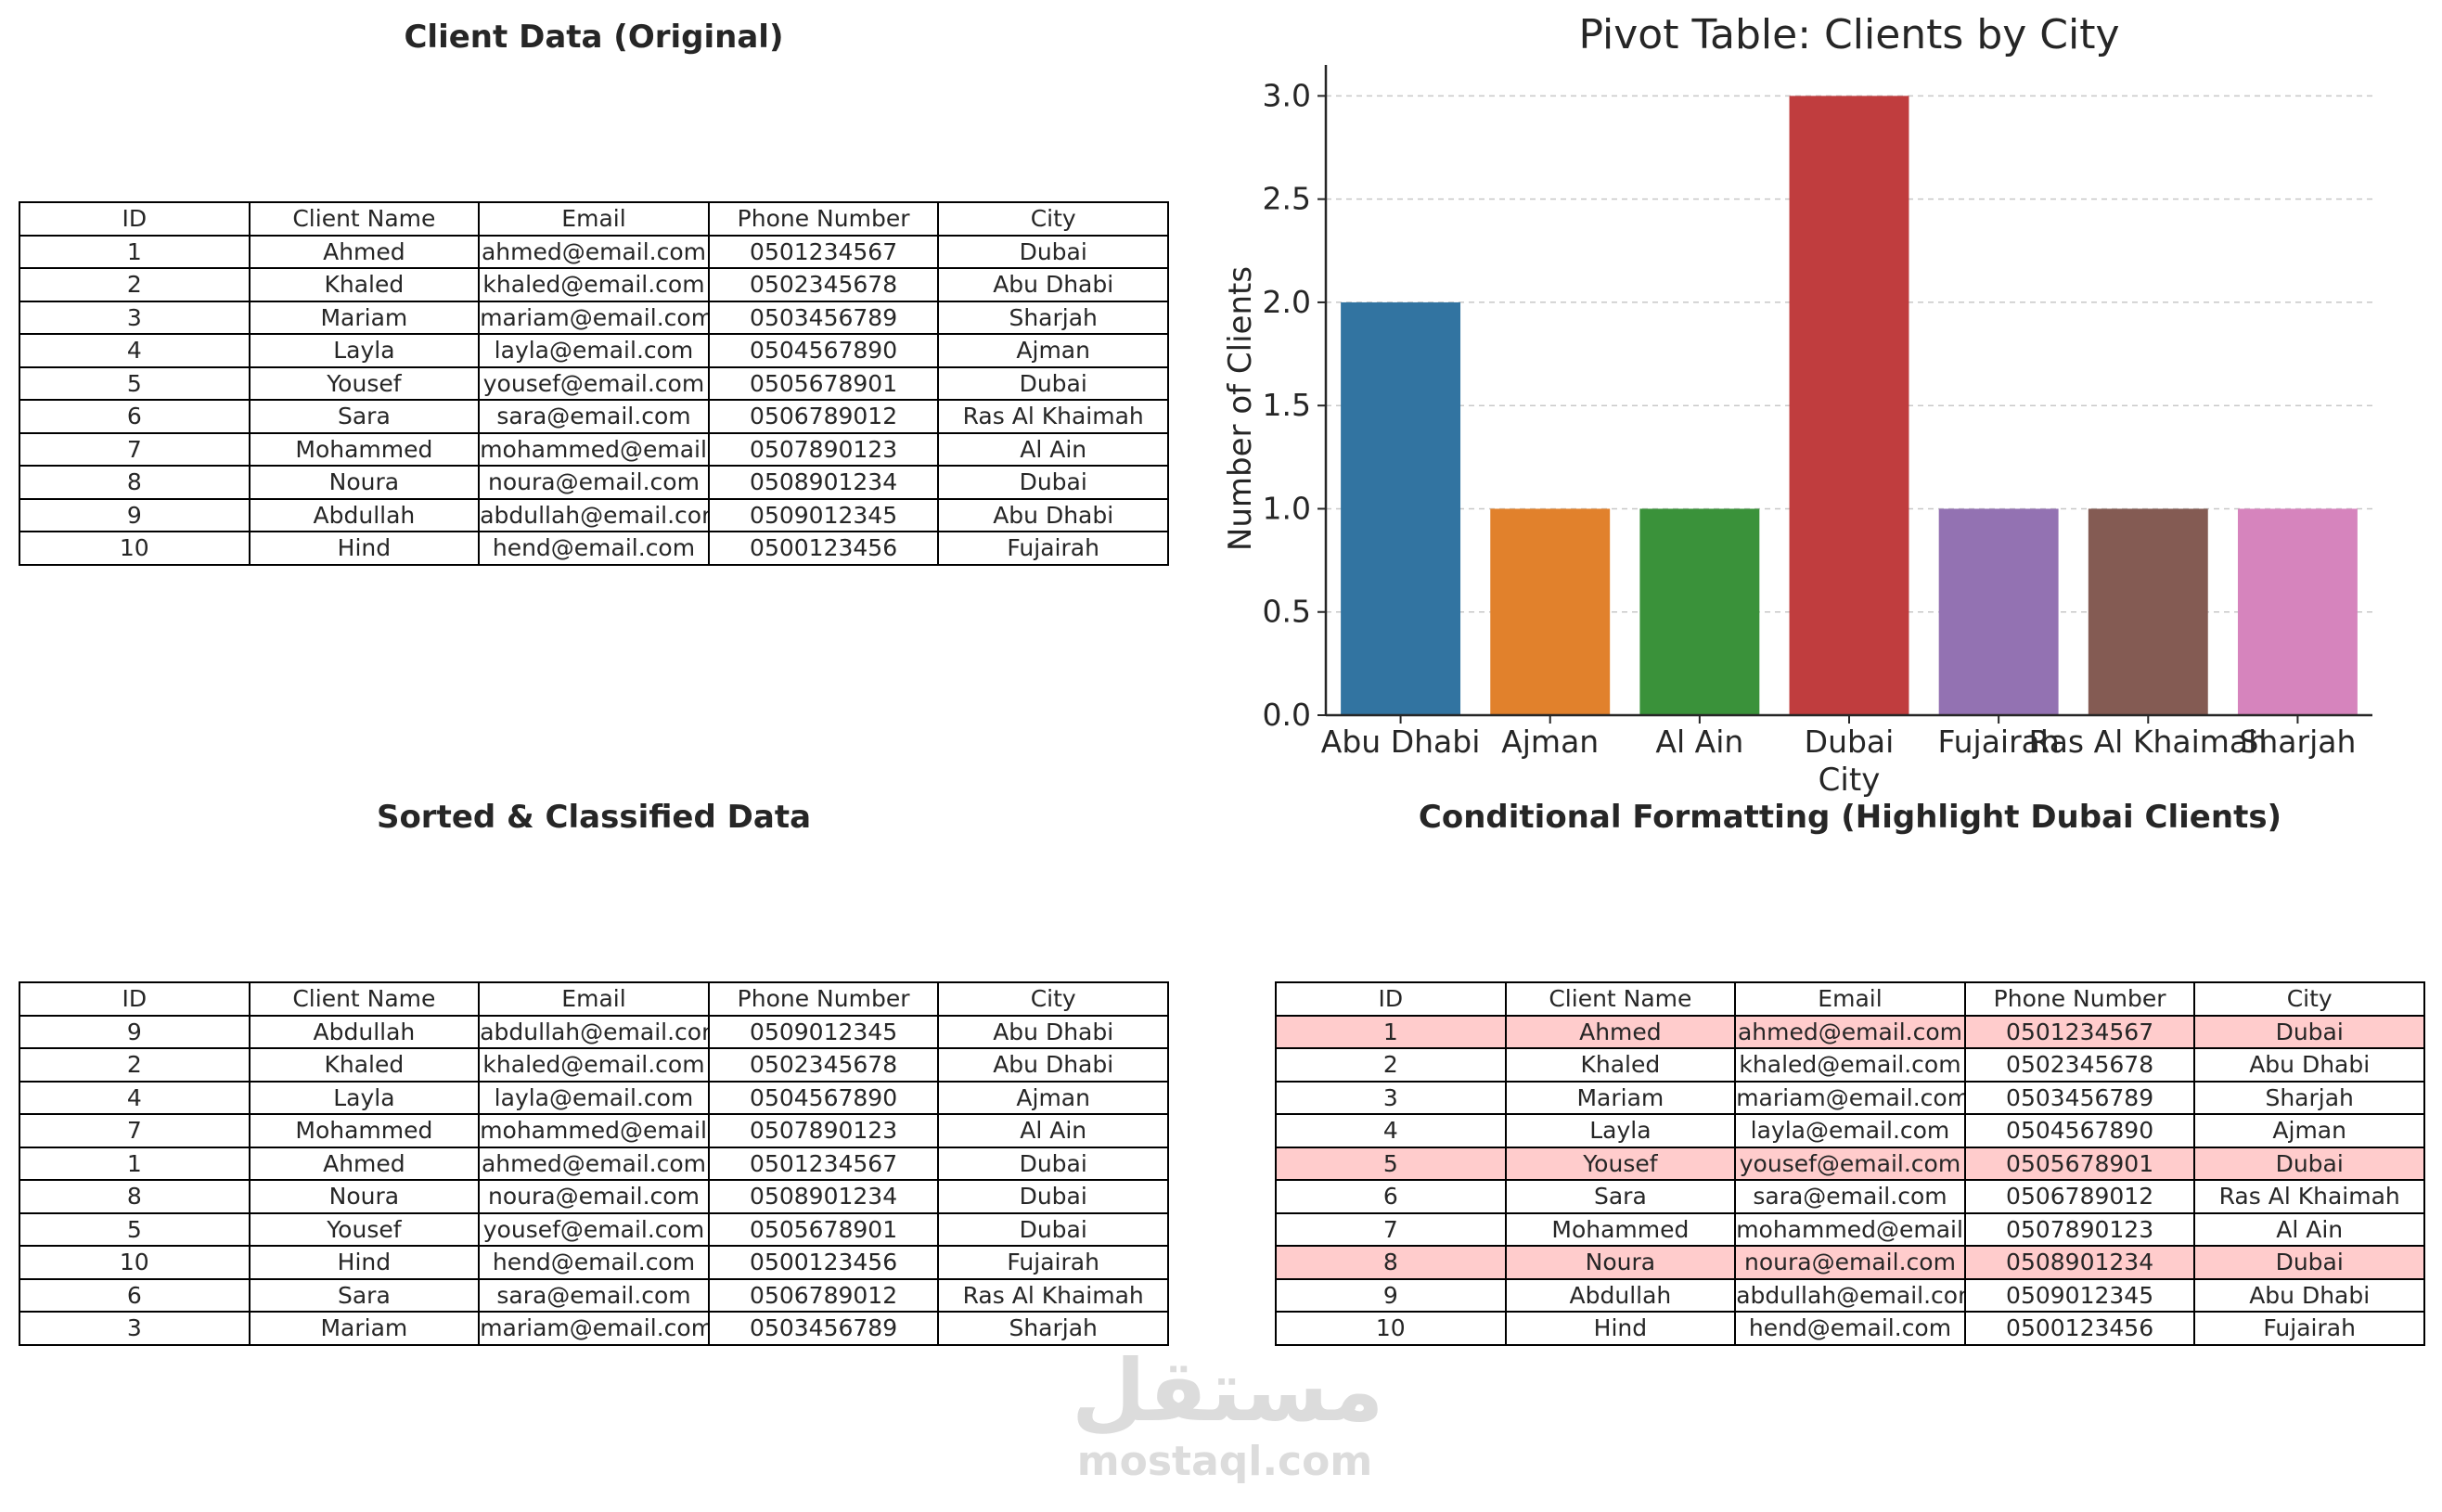 The width and height of the screenshot is (2442, 1512). What do you see at coordinates (1620, 1097) in the screenshot?
I see `cell-client-name: Mariam` at bounding box center [1620, 1097].